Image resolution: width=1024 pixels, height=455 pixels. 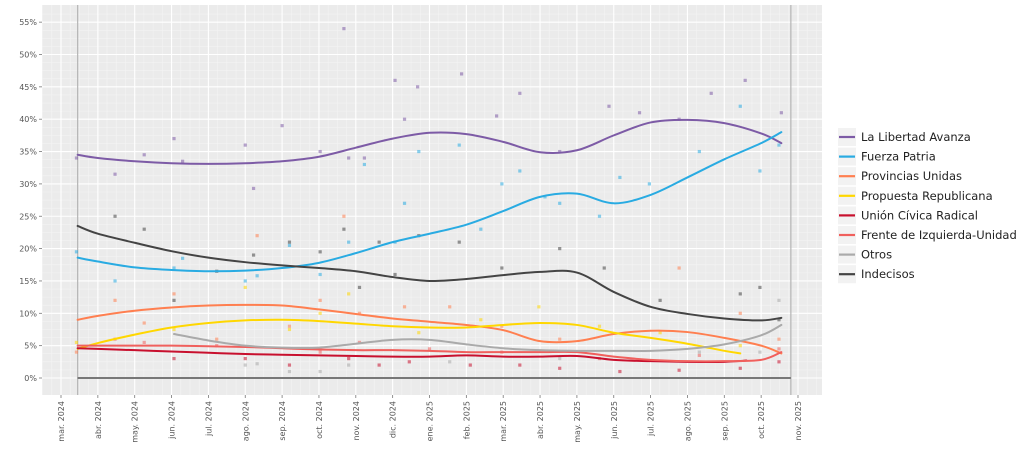 I want to click on x-tick-label: mar. 2025, so click(x=503, y=421).